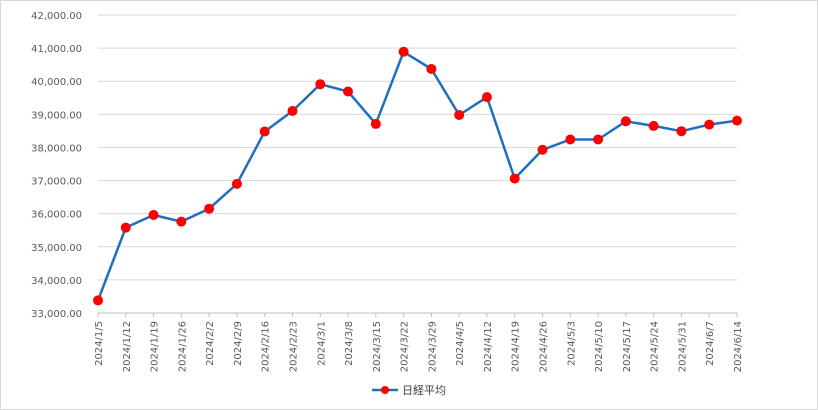 This screenshot has height=410, width=818. I want to click on x-tick-label: 2024/5/3, so click(571, 343).